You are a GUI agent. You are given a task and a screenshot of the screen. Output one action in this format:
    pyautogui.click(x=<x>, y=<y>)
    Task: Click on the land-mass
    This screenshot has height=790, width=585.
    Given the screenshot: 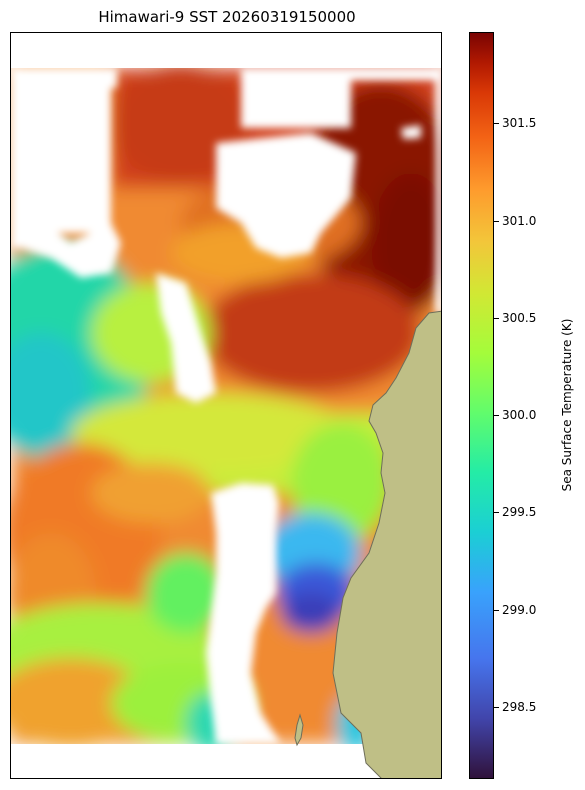 What is the action you would take?
    pyautogui.click(x=386, y=544)
    